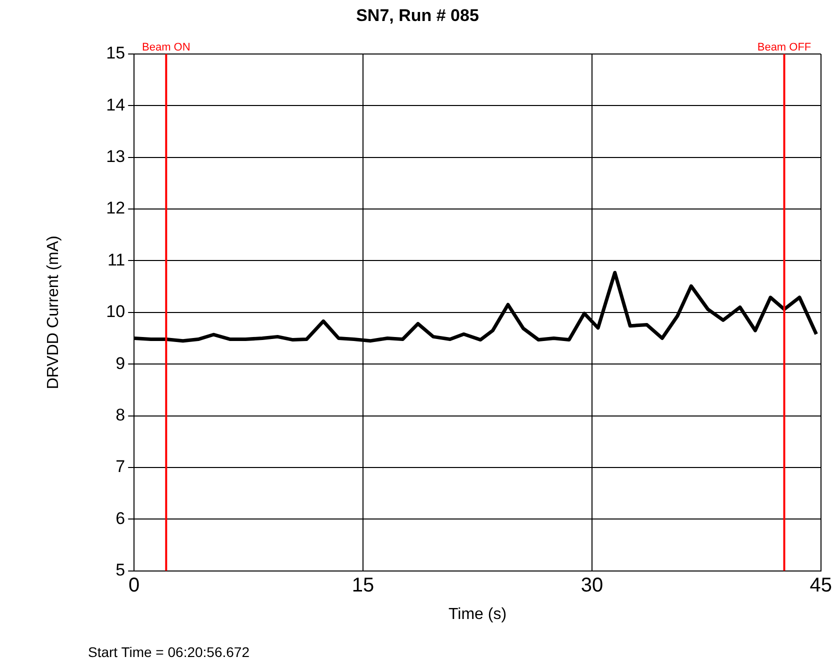 Image resolution: width=835 pixels, height=667 pixels. What do you see at coordinates (116, 312) in the screenshot?
I see `y-tick-label: 10` at bounding box center [116, 312].